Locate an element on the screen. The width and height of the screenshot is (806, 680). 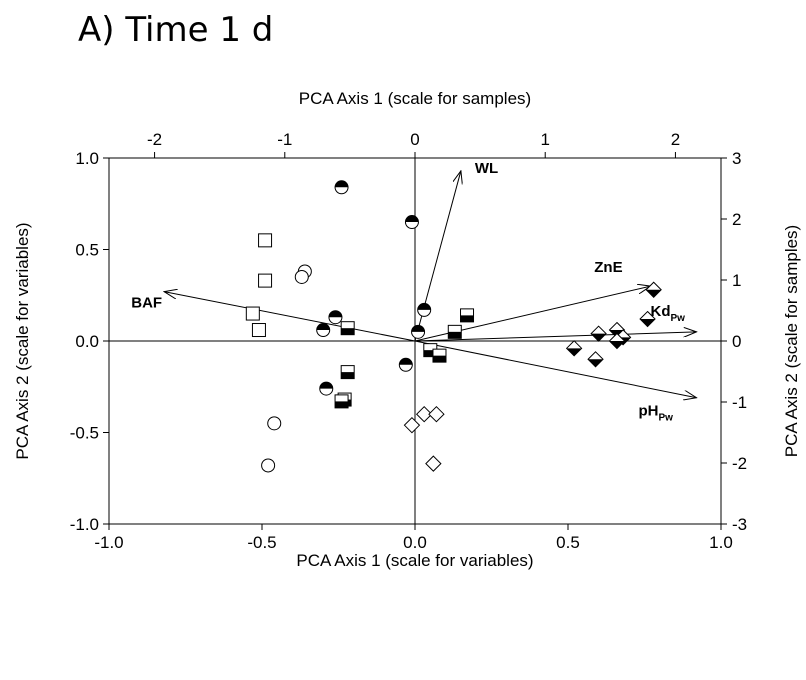
right-axis-title: PCA Axis 2 (scale for samples) is located at coordinates (791, 341).